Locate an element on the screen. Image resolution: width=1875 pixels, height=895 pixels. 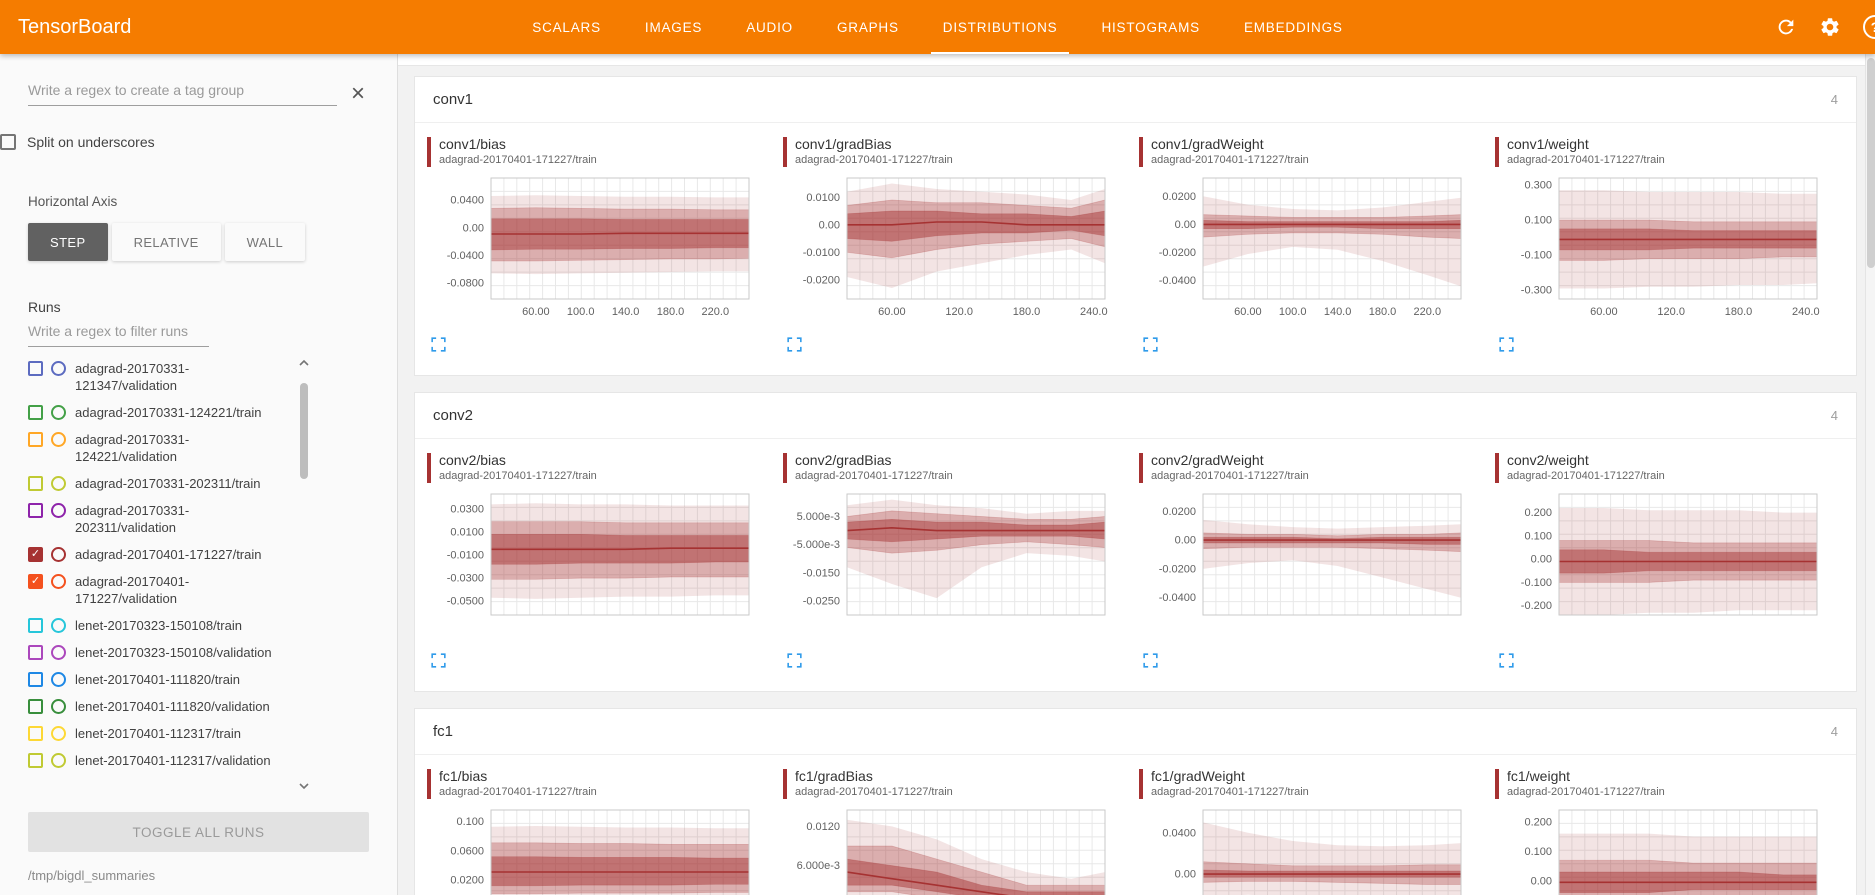
settings-button is located at coordinates (1830, 27).